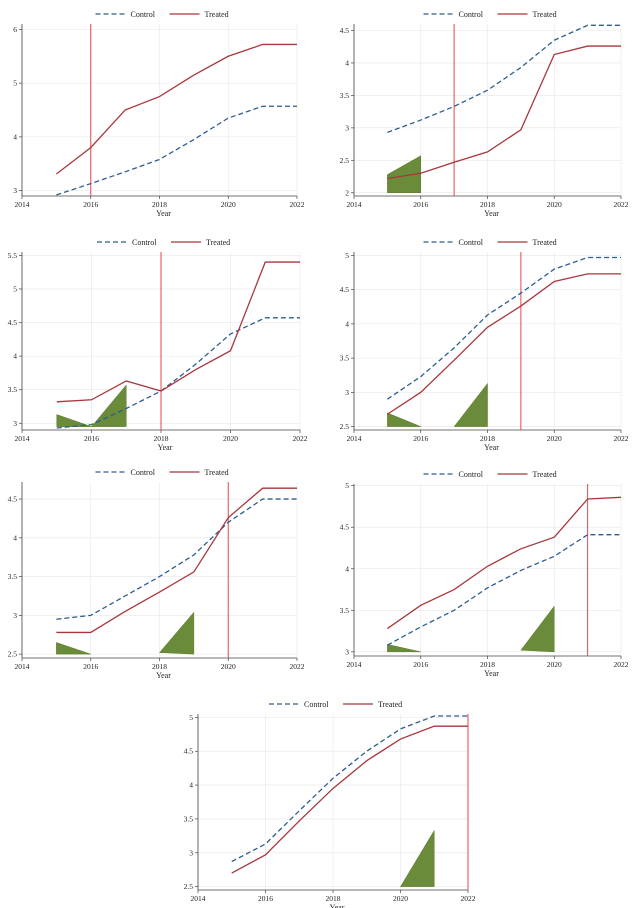  Describe the element at coordinates (15, 29) in the screenshot. I see `y-tick-label: 6` at that location.